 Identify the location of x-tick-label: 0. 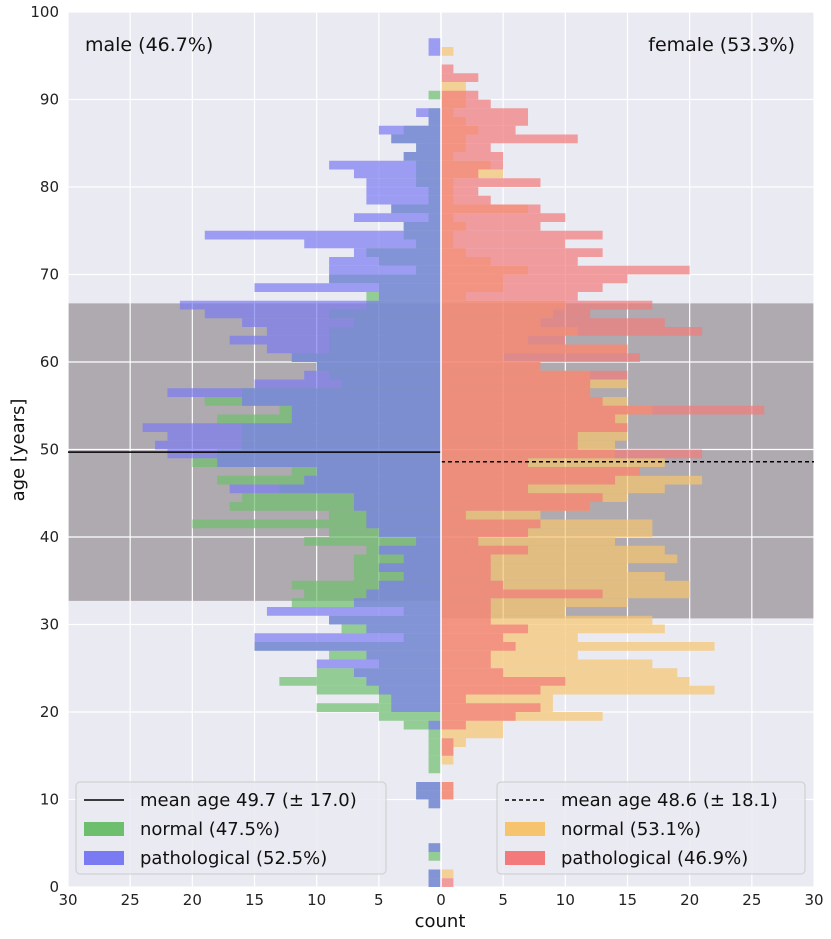
(441, 900).